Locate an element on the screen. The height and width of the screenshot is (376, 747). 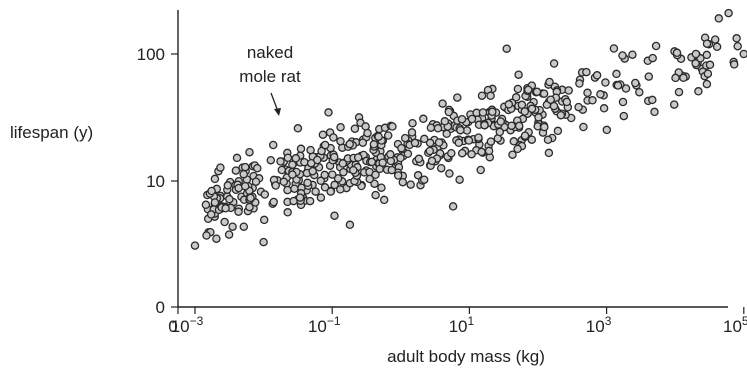
x-tick-label: 10⁵ is located at coordinates (735, 325).